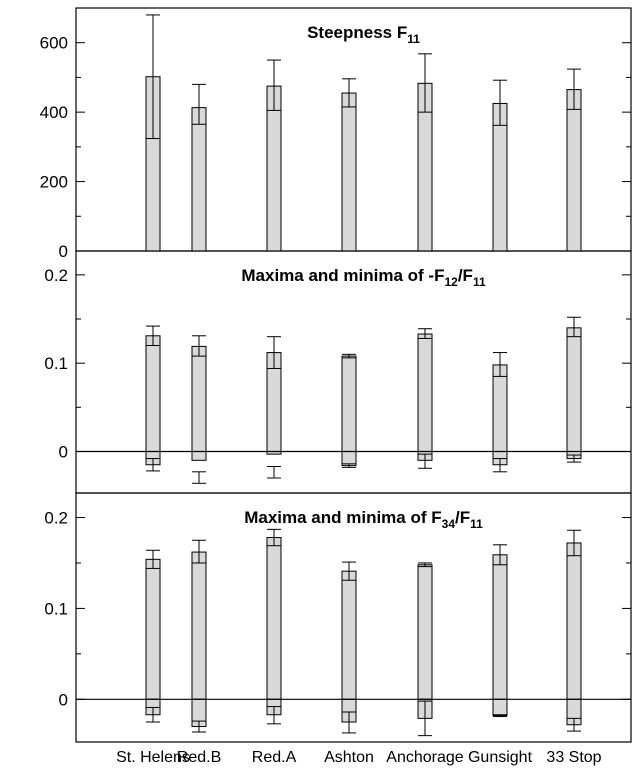 This screenshot has height=769, width=644. I want to click on panel-title: Steepness F11, so click(363, 34).